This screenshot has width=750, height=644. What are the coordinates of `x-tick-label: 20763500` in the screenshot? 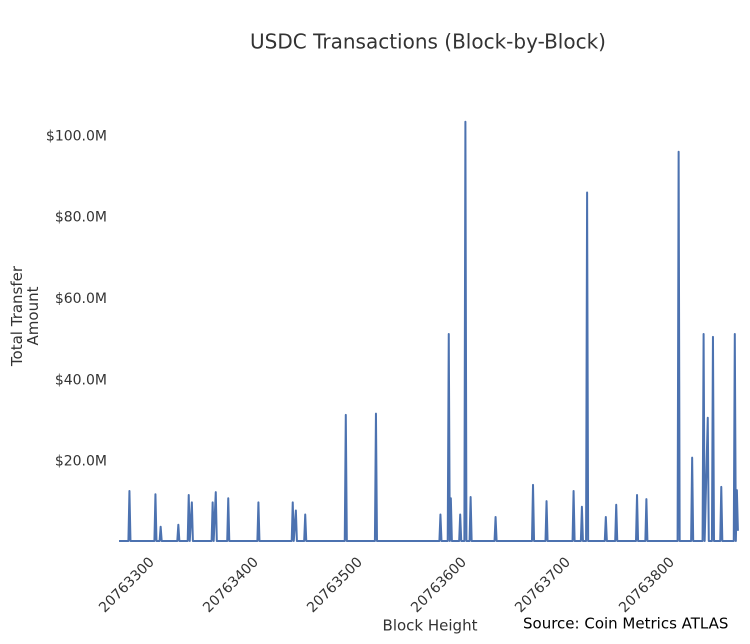 It's located at (335, 585).